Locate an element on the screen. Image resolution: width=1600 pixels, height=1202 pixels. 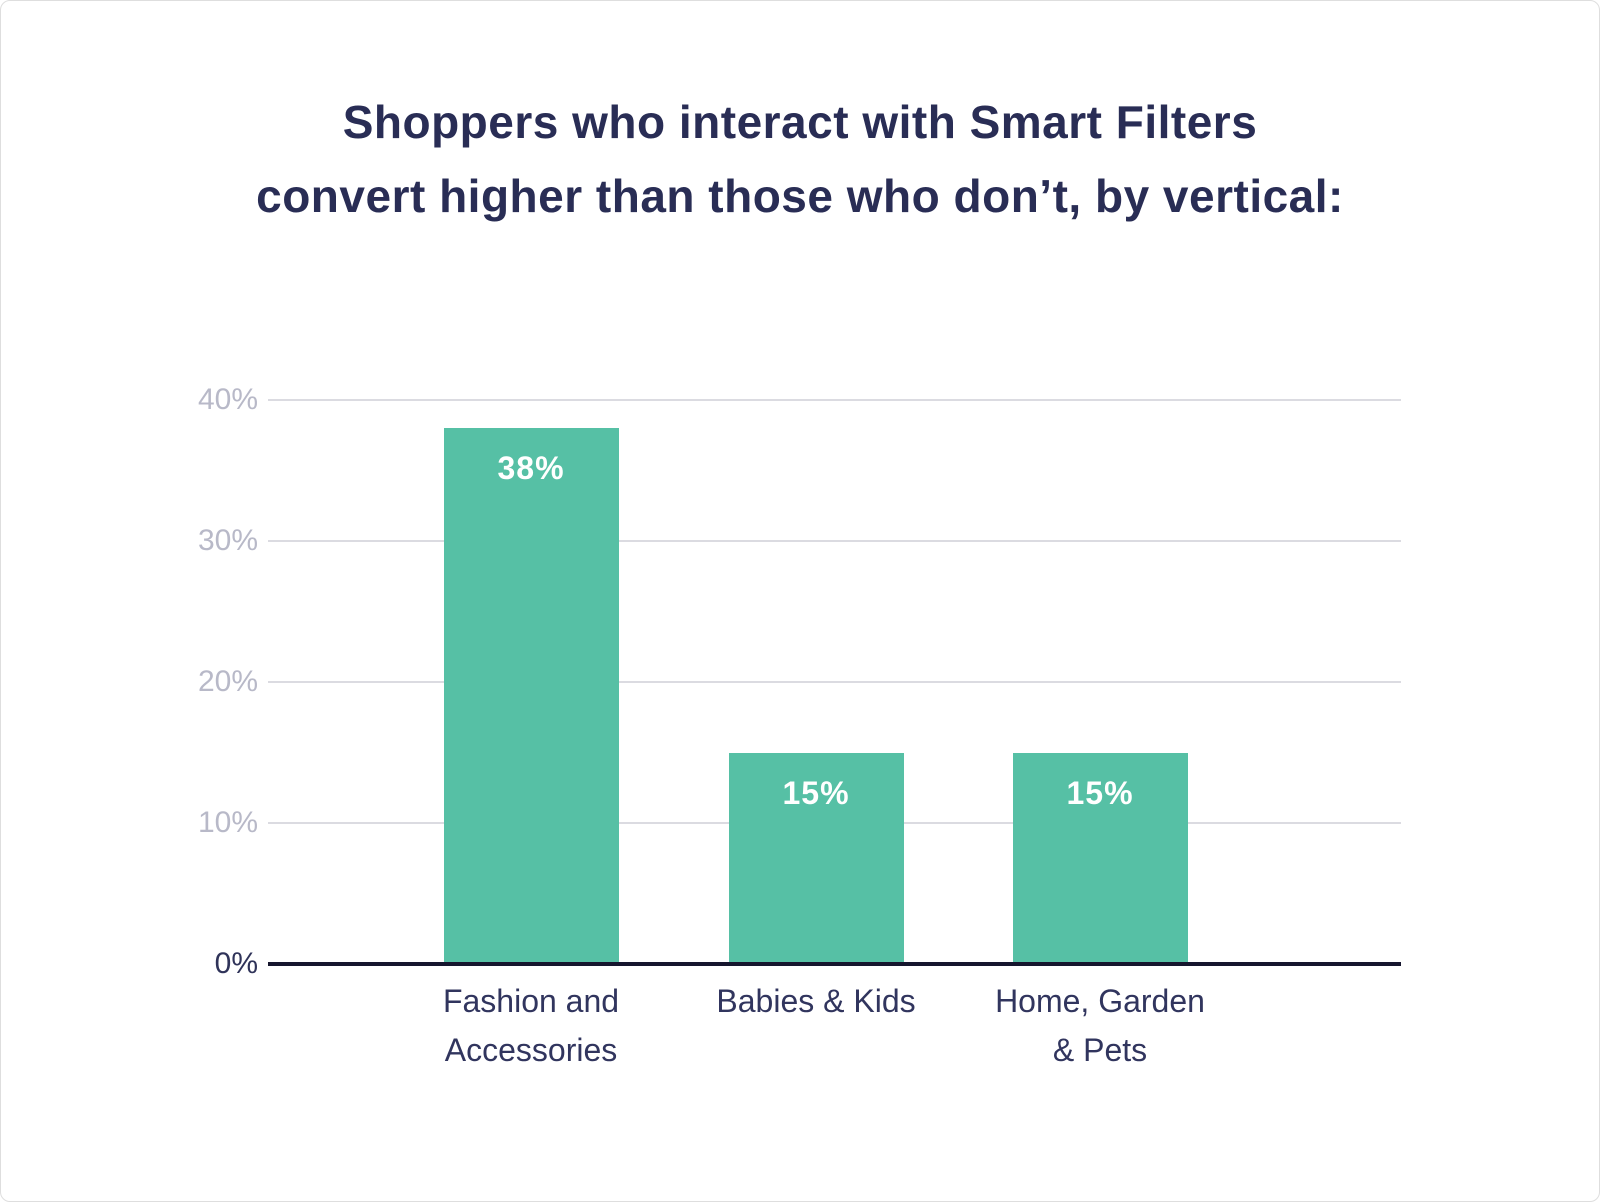
category-label-line: Babies & Kids is located at coordinates (816, 1001).